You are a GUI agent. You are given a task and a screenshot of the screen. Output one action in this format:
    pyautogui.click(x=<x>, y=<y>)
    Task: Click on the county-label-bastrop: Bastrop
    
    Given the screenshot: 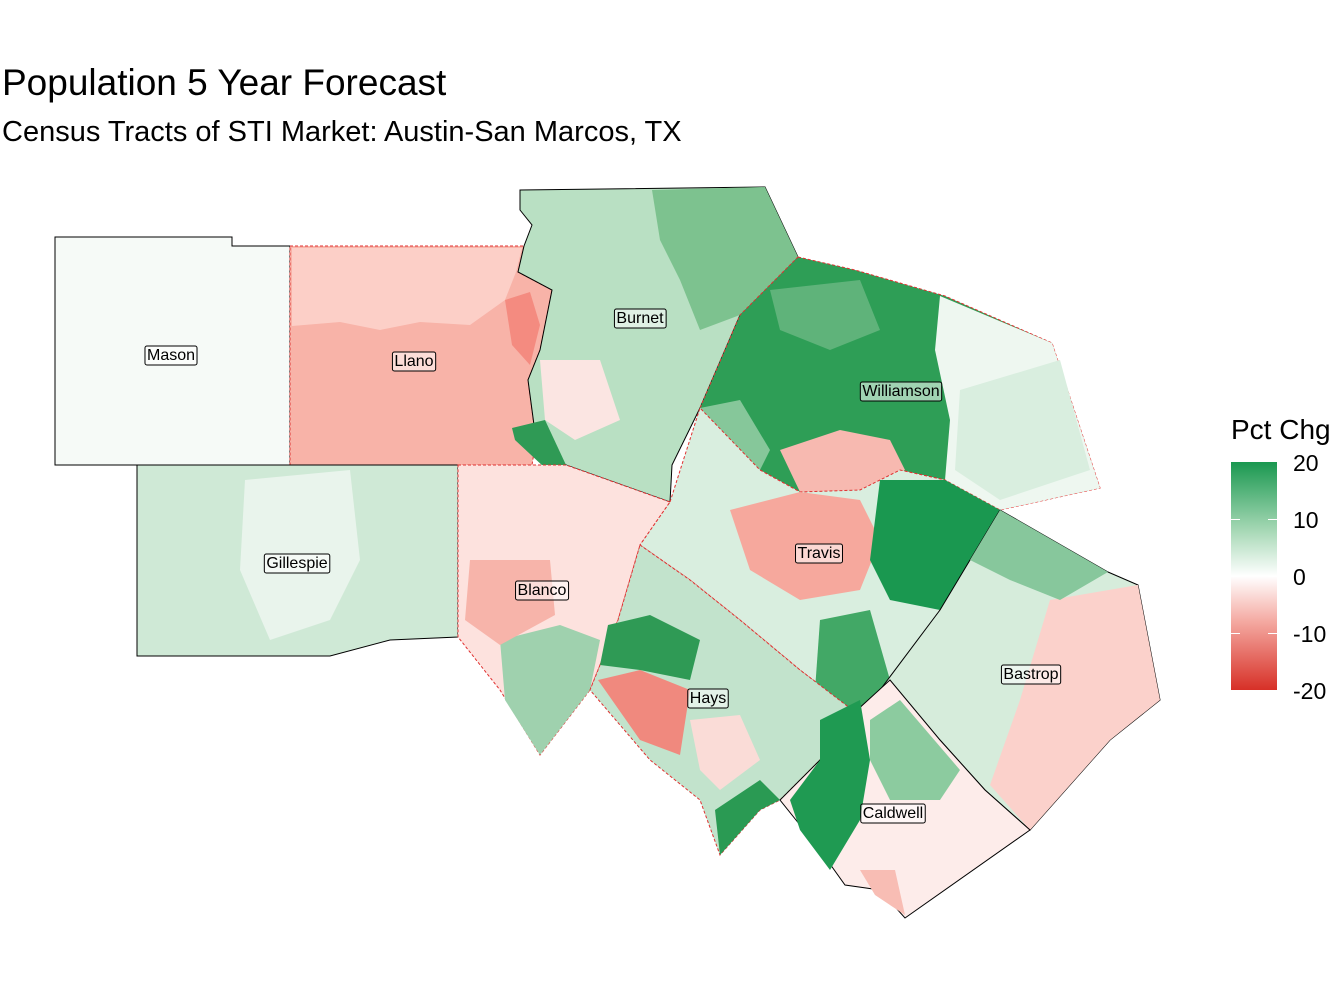 What is the action you would take?
    pyautogui.click(x=1031, y=674)
    